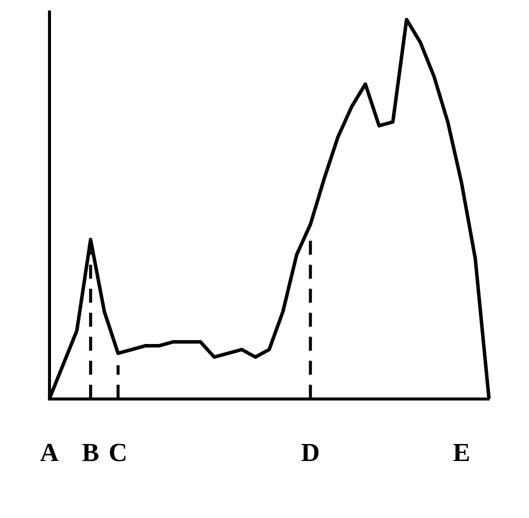 The height and width of the screenshot is (518, 529). Describe the element at coordinates (310, 453) in the screenshot. I see `x-tick-label: D` at that location.